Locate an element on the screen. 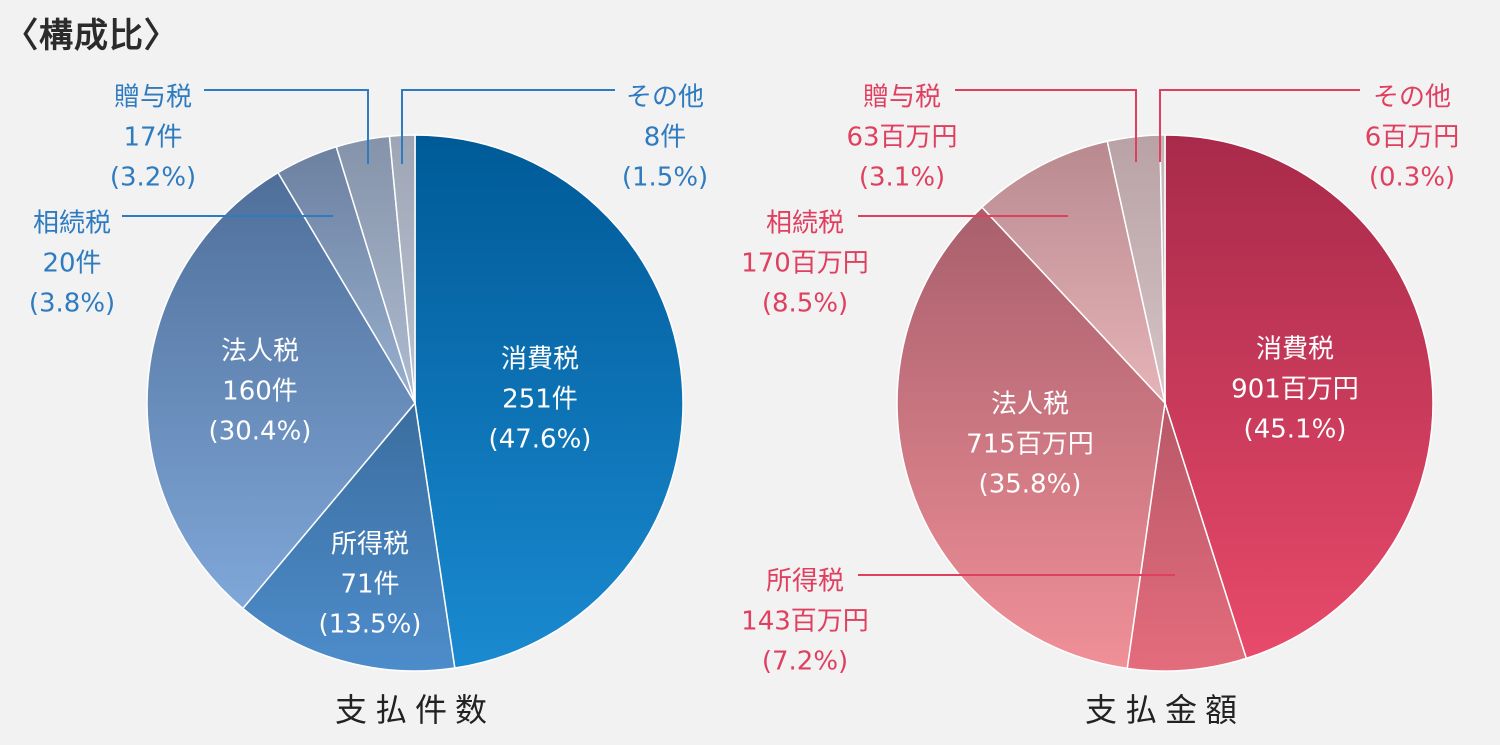  slice-label-name-0-3: 相続税 is located at coordinates (72, 224).